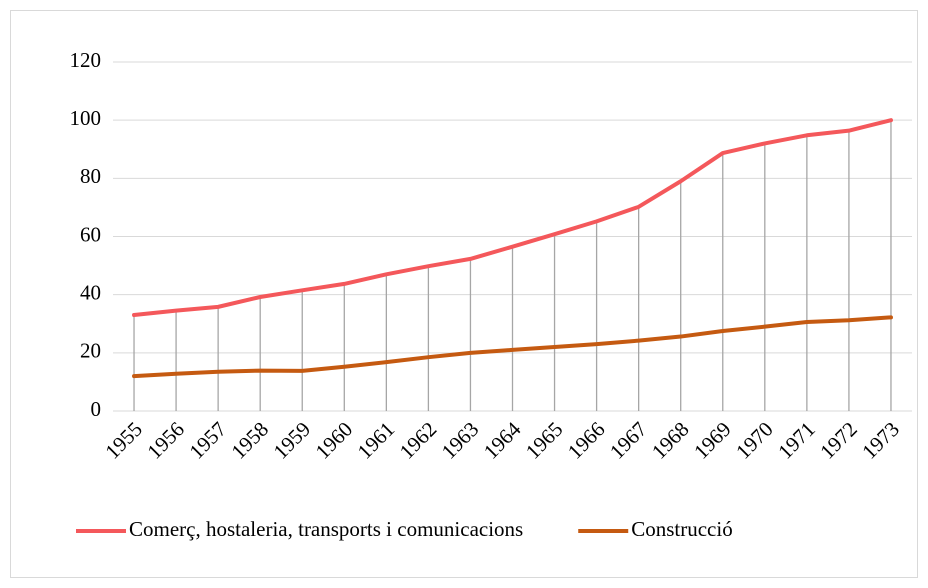 The height and width of the screenshot is (588, 928). What do you see at coordinates (86, 60) in the screenshot?
I see `y-tick-label: 120` at bounding box center [86, 60].